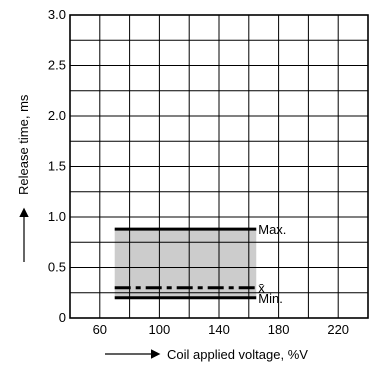 Image resolution: width=372 pixels, height=365 pixels. Describe the element at coordinates (57, 267) in the screenshot. I see `y-tick-label: 0.5` at that location.